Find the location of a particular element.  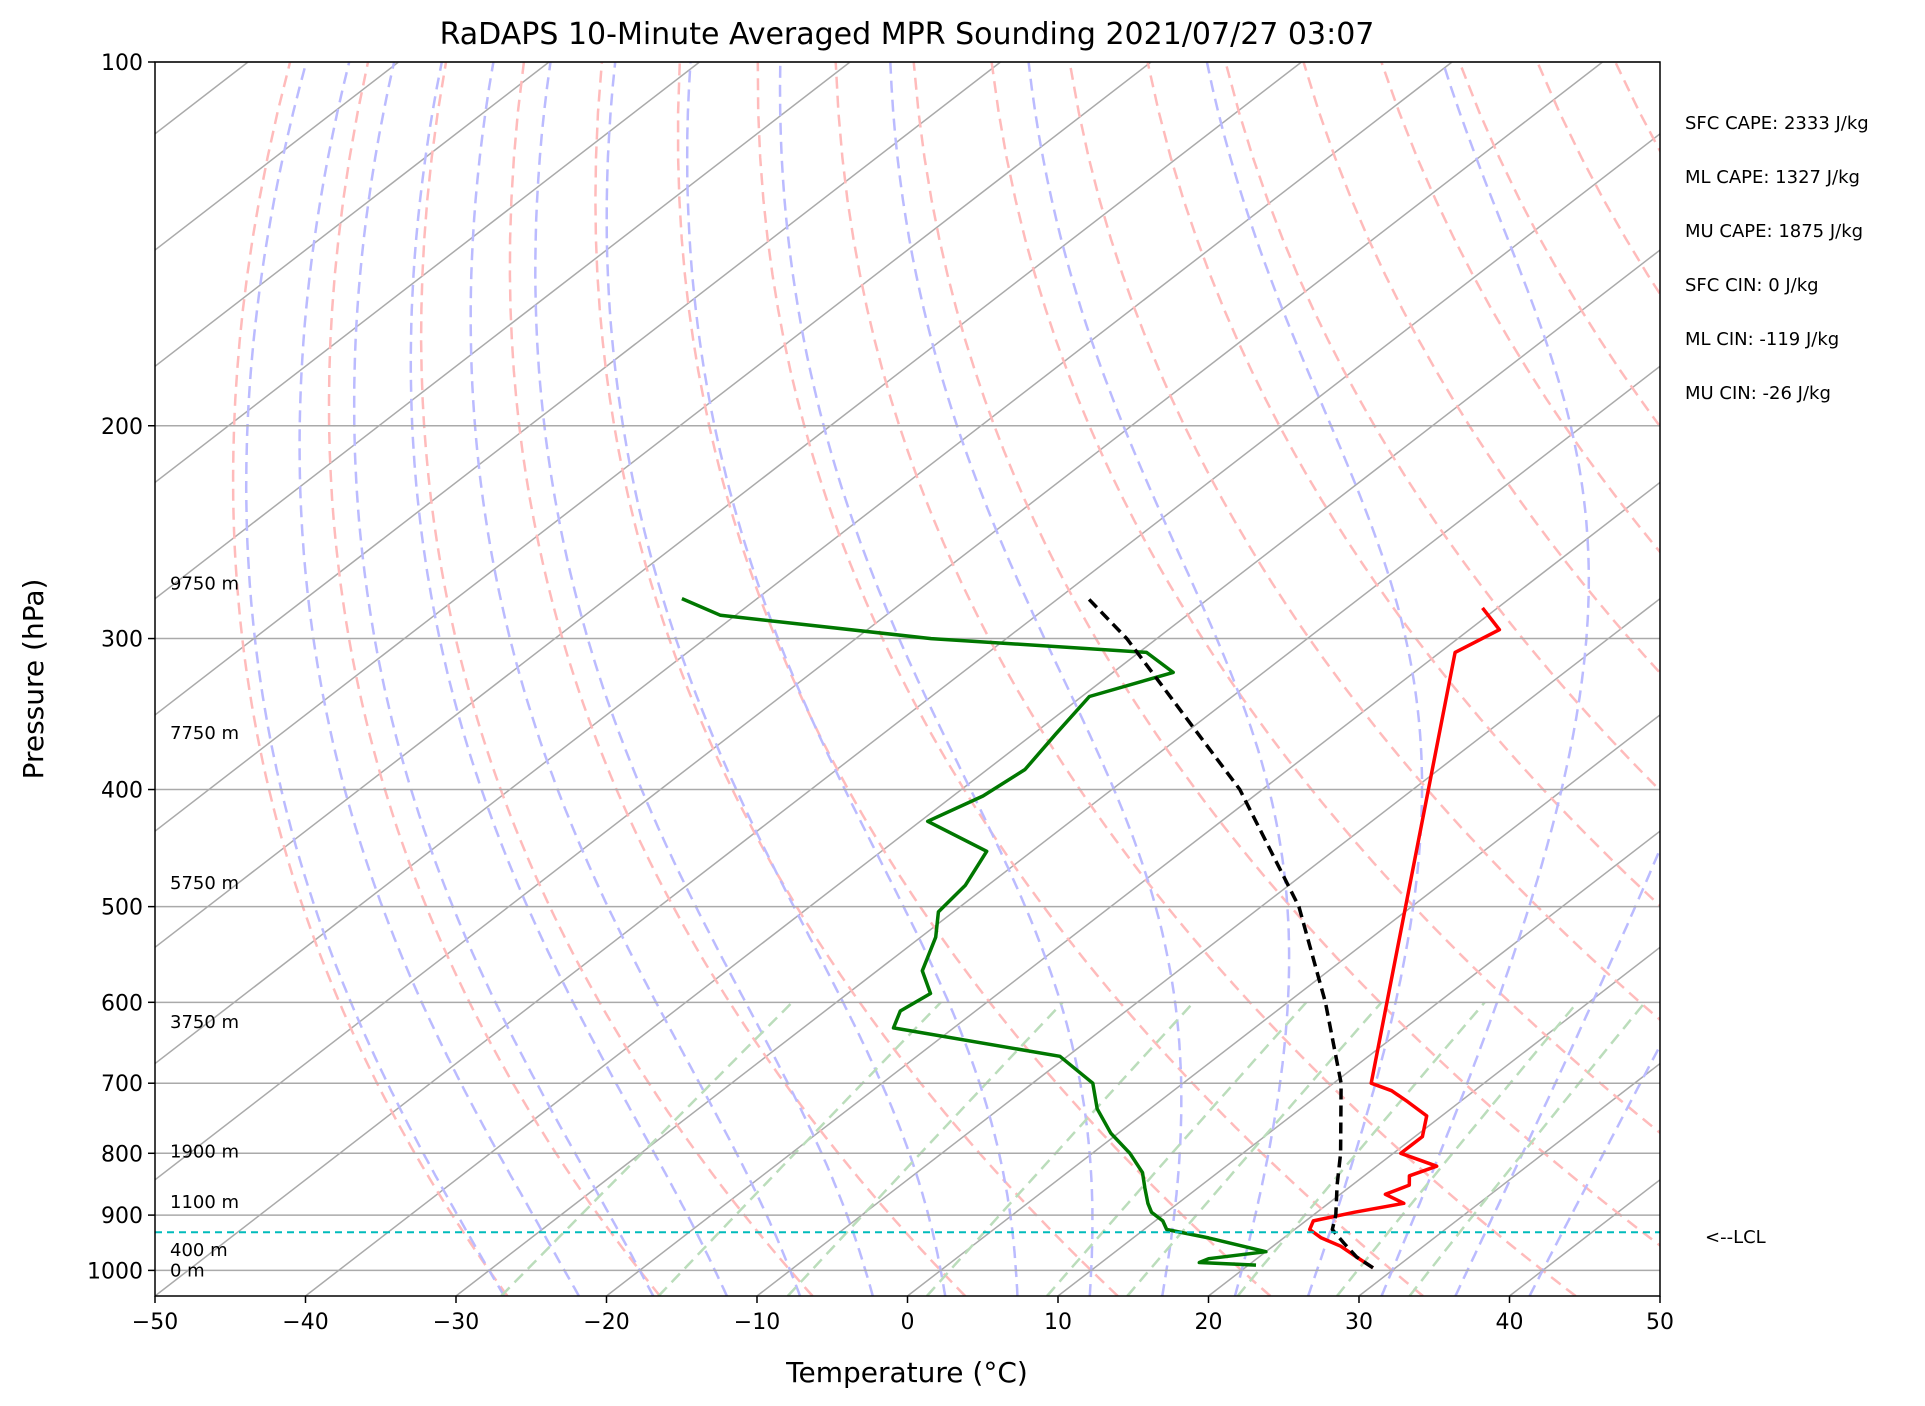

stat-label: MU CAPE: 1875 J/kg is located at coordinates (1774, 231).